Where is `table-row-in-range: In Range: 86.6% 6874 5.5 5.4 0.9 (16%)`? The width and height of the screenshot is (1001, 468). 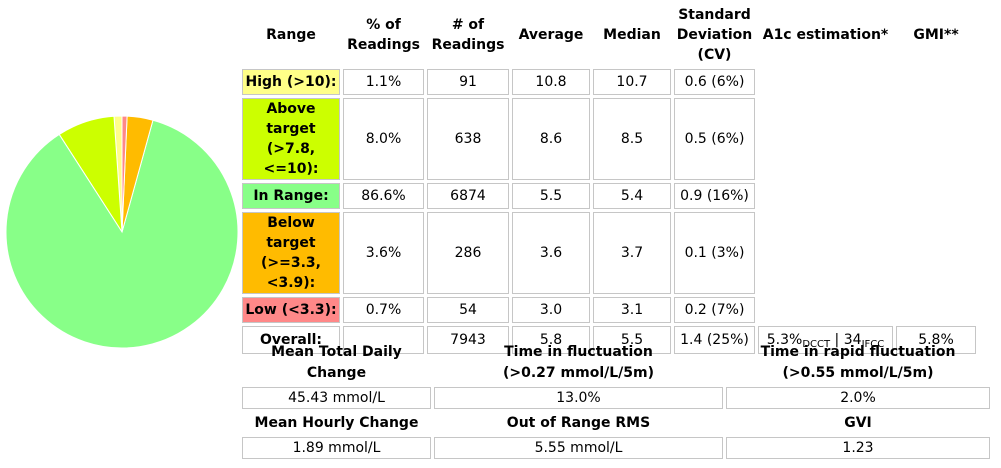 table-row-in-range: In Range: 86.6% 6874 5.5 5.4 0.9 (16%) is located at coordinates (609, 196).